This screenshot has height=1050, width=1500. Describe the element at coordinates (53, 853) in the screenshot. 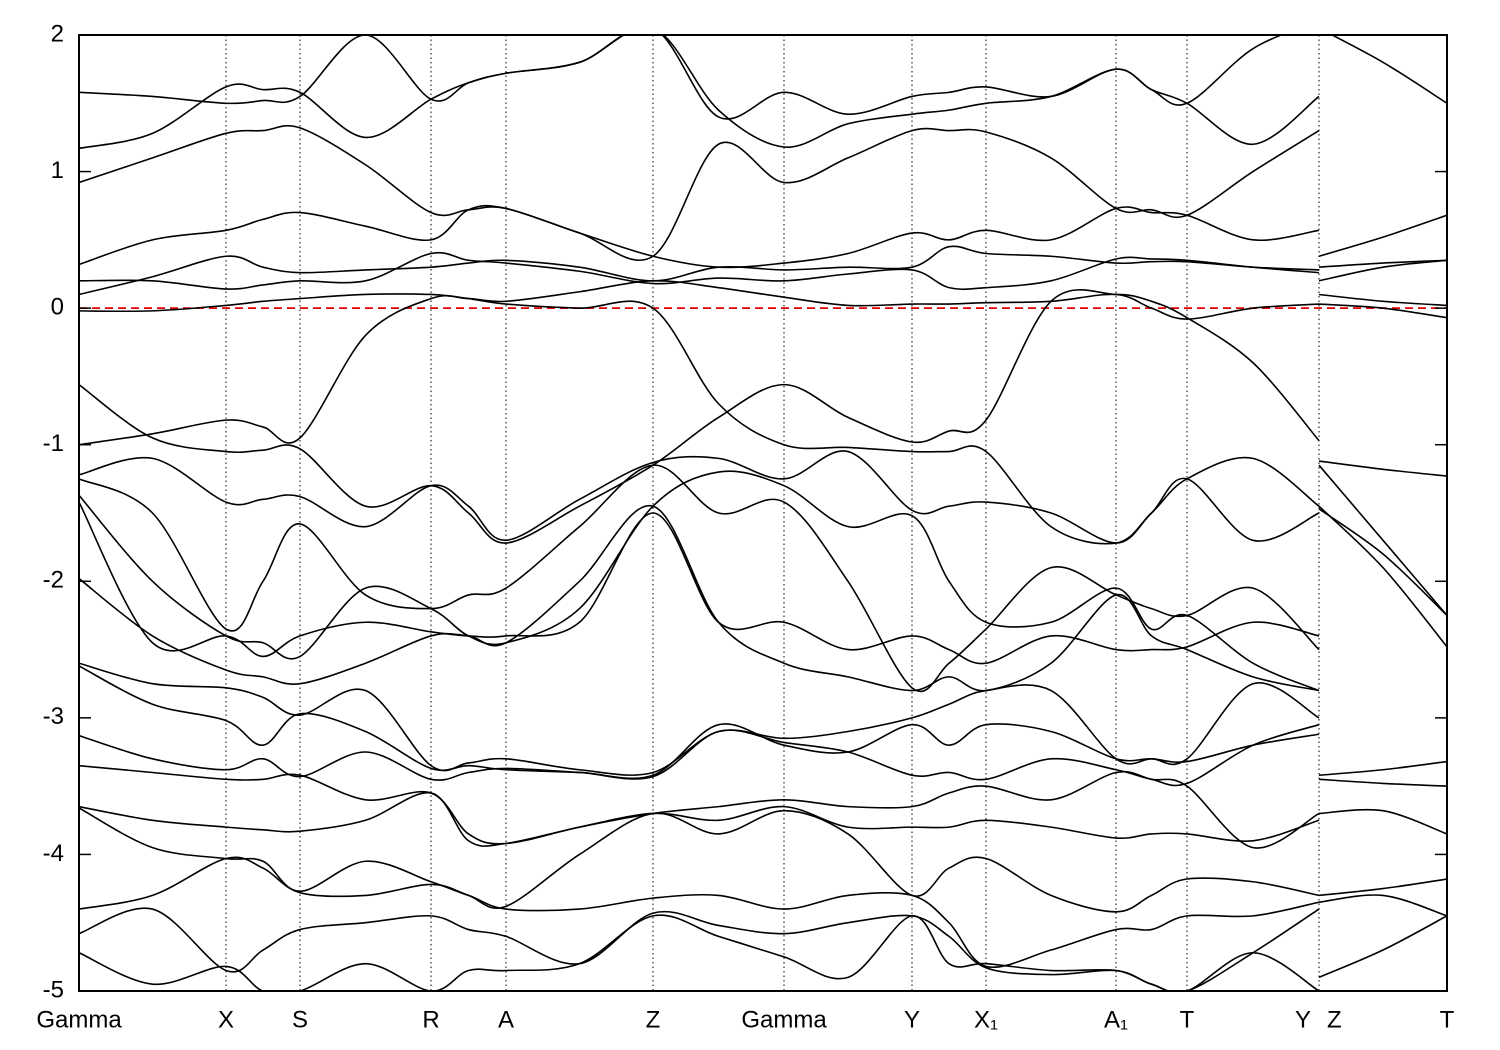

I see `y-tick-label: -4` at that location.